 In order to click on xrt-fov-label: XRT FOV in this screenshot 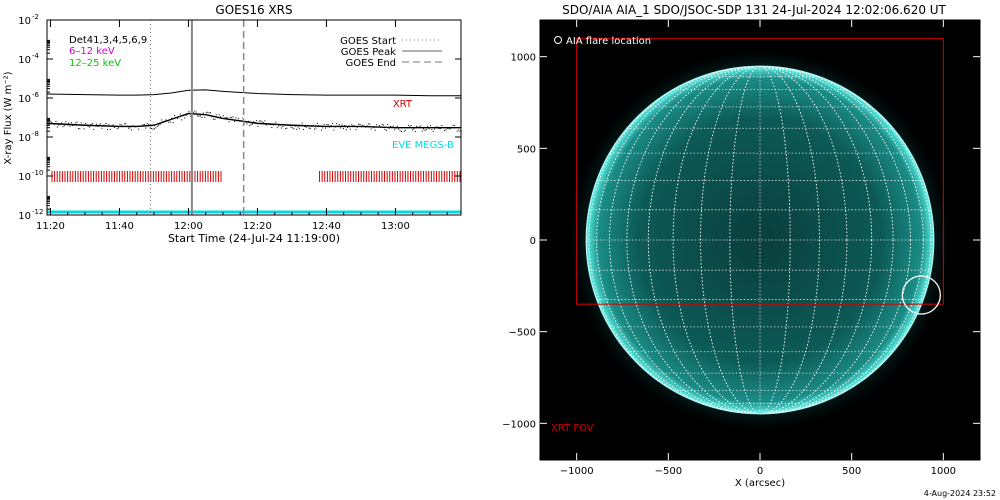, I will do `click(572, 428)`.